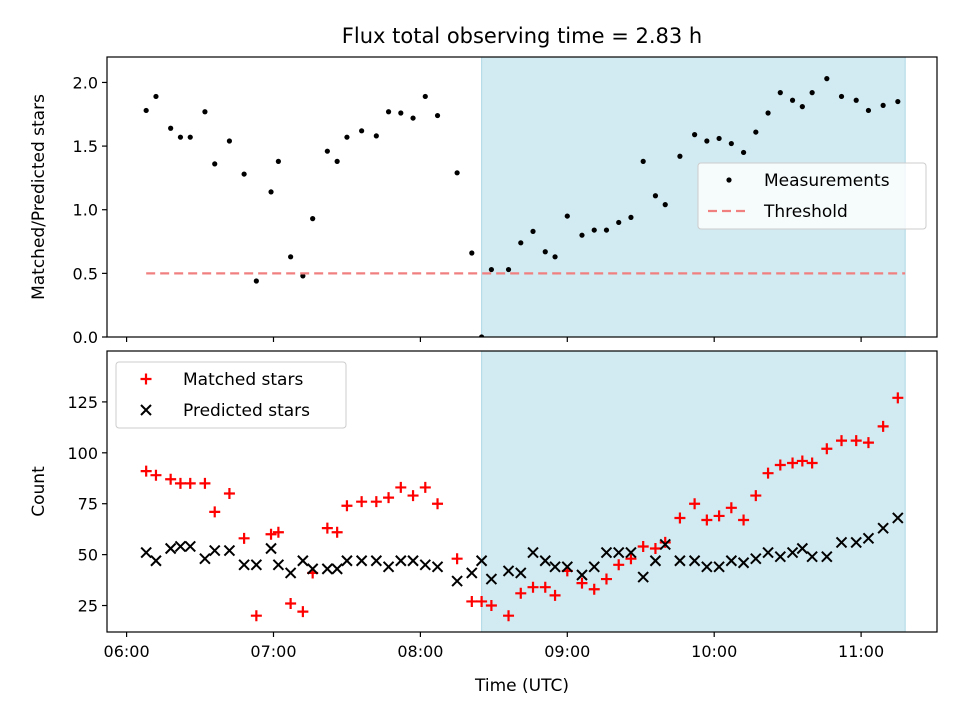 The image size is (960, 720). I want to click on predicted-stars-legend-marker, so click(146, 410).